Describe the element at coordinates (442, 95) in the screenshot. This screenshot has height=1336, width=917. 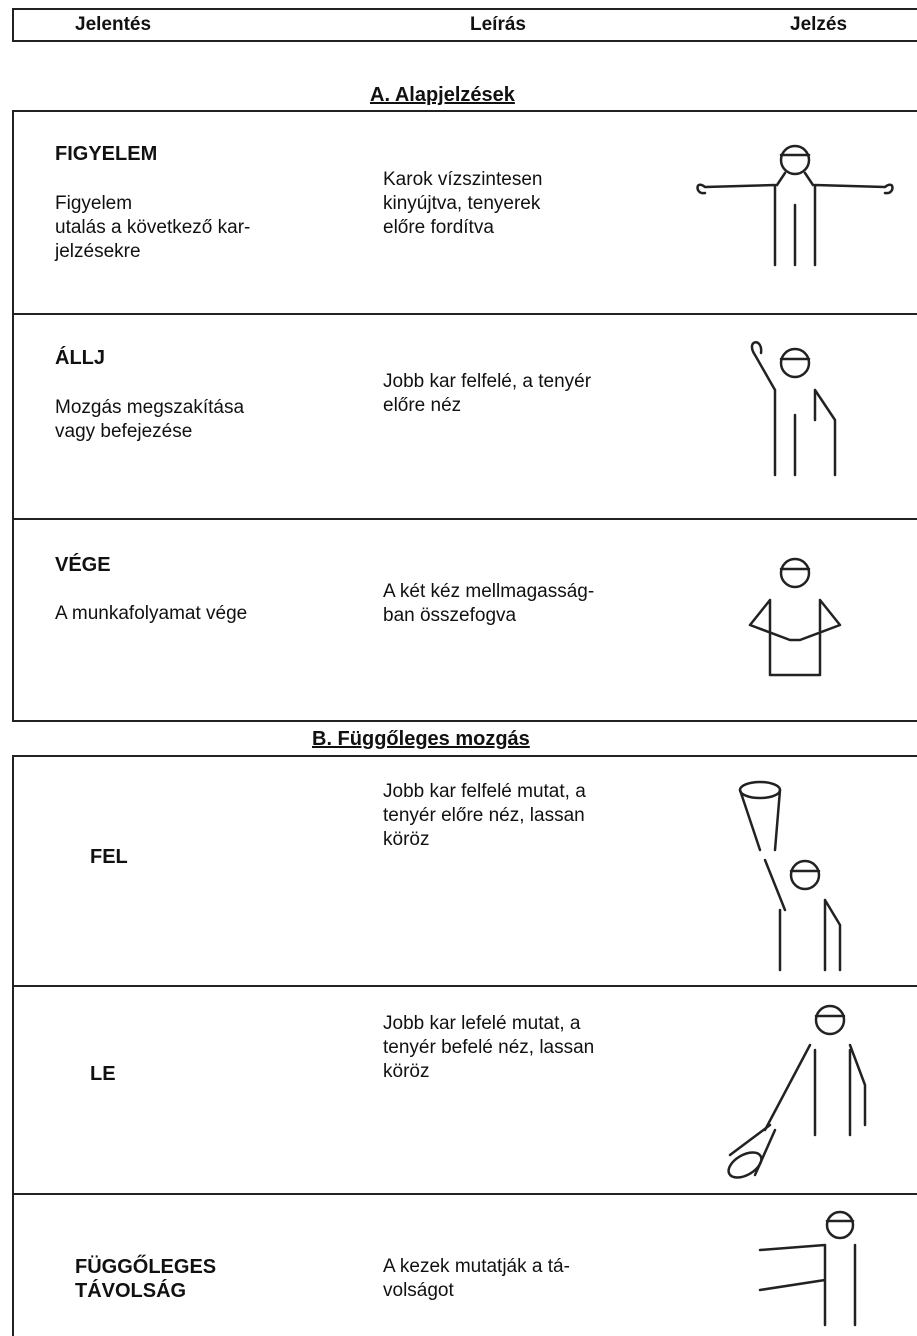
I see `section-title: A. Alapjelzések` at that location.